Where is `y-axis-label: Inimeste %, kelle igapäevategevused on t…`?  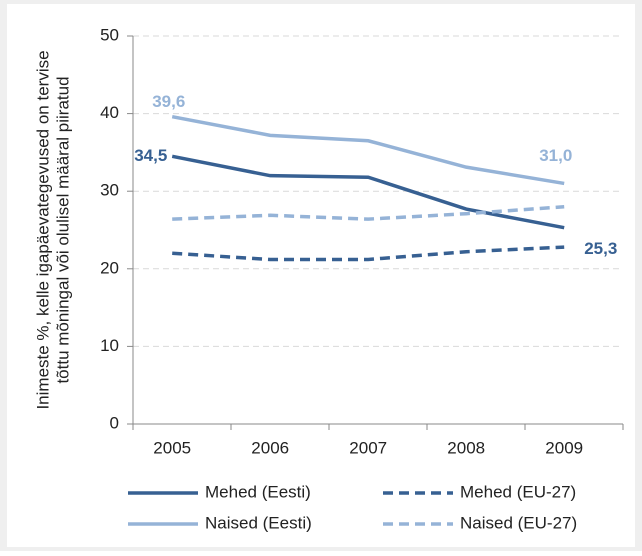
y-axis-label: Inimeste %, kelle igapäevategevused on t… is located at coordinates (52, 229).